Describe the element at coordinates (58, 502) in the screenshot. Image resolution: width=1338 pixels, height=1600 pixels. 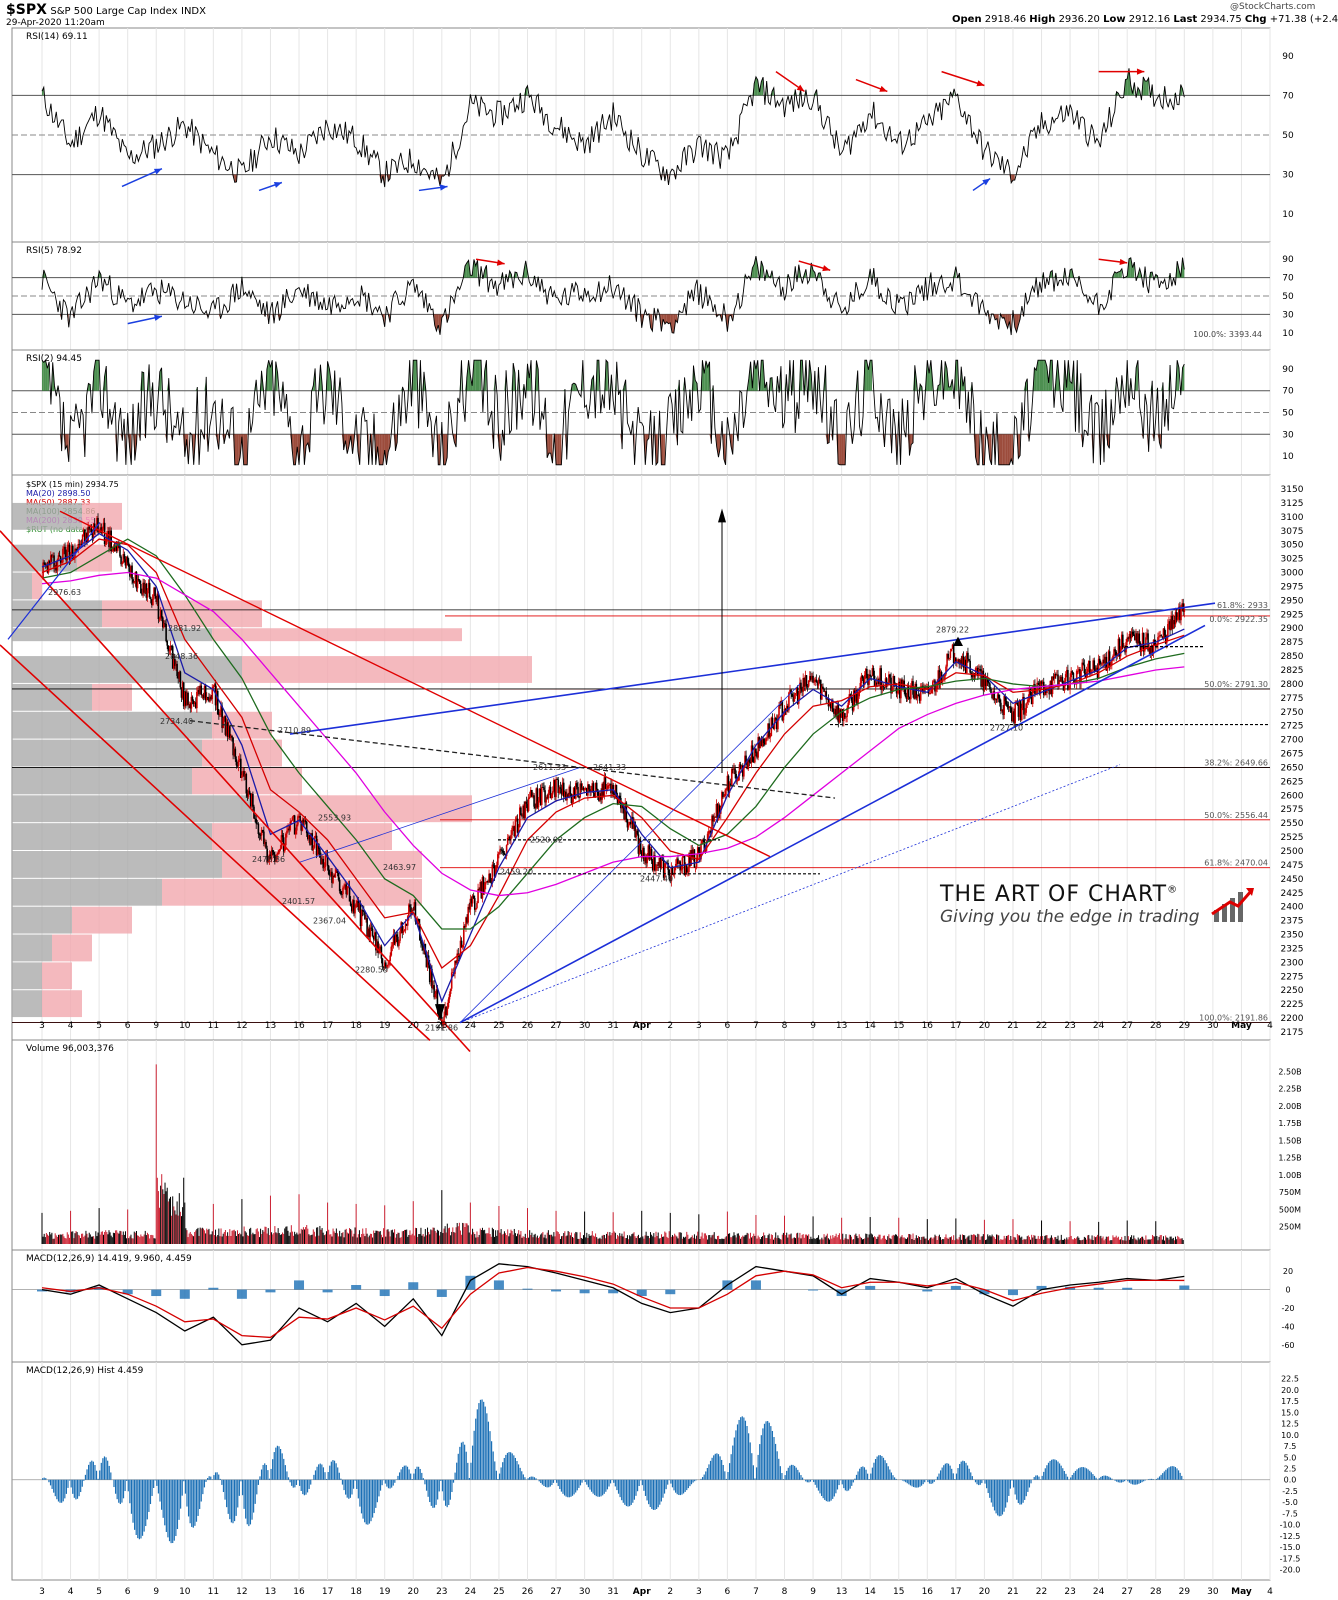
I see `legend-entry-price: MA(50) 2887.33` at that location.